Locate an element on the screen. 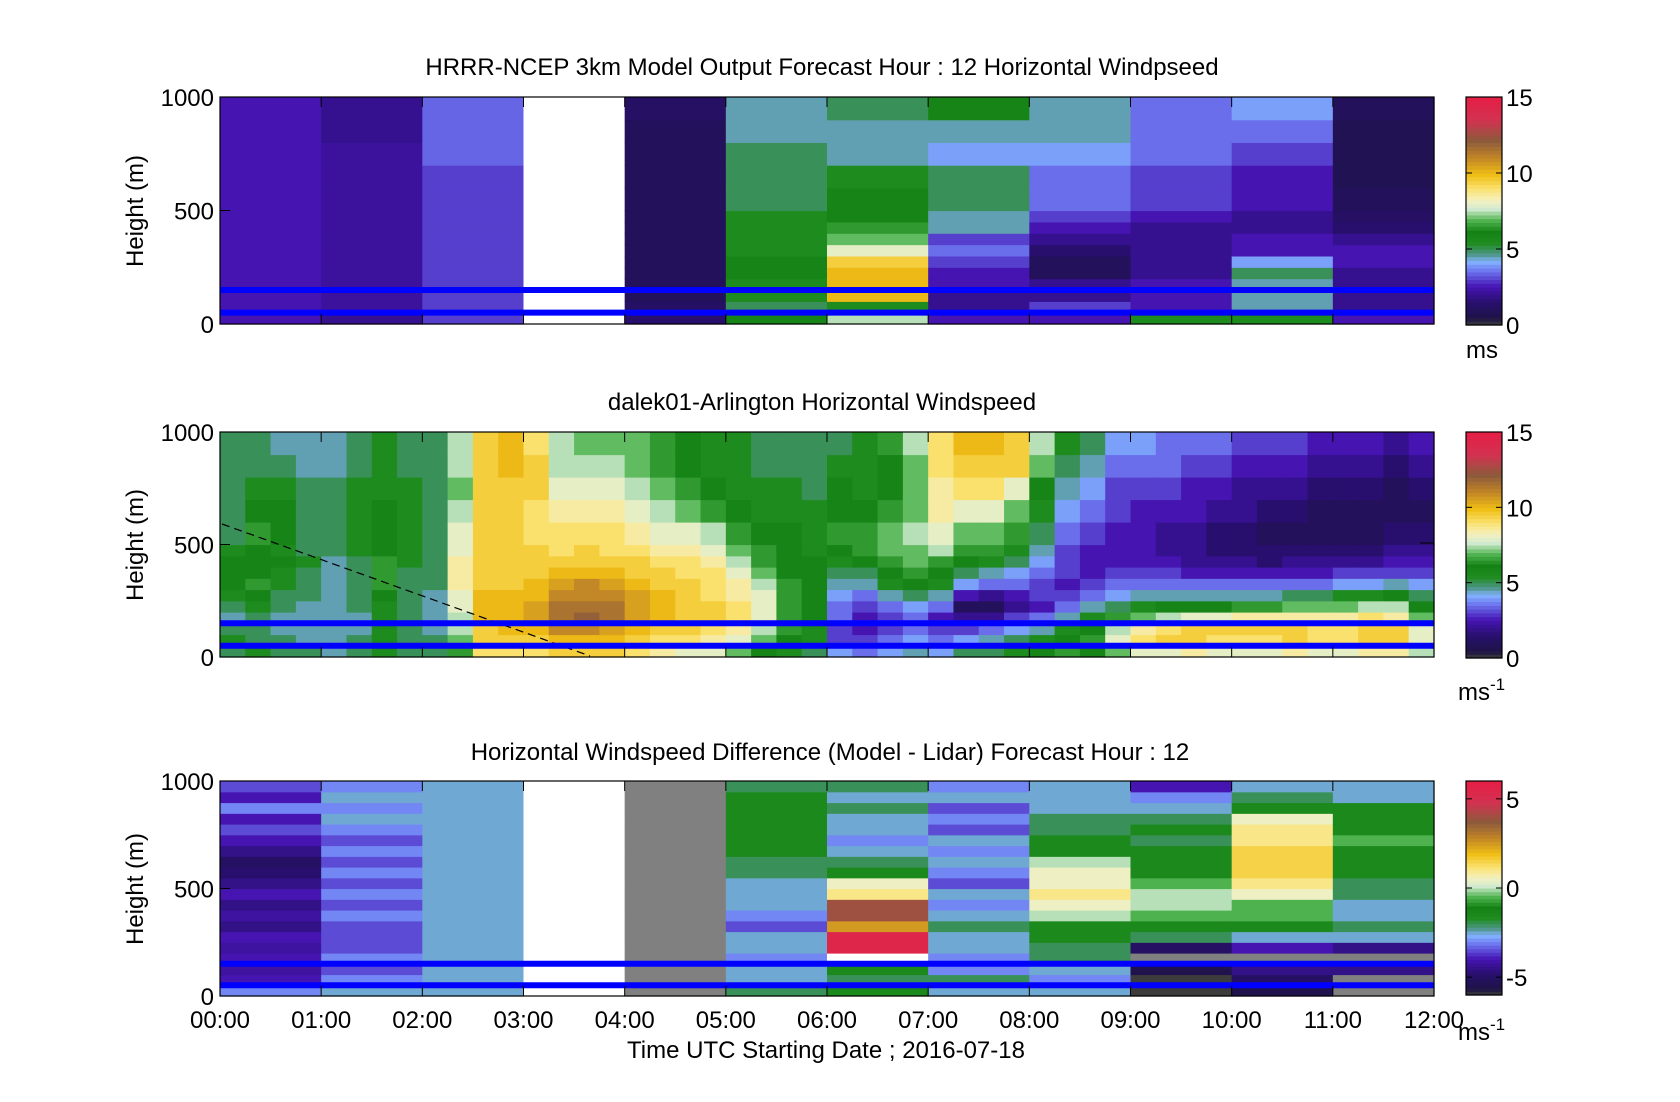 The height and width of the screenshot is (1102, 1680). time-tick-label: 04:00 is located at coordinates (625, 1020).